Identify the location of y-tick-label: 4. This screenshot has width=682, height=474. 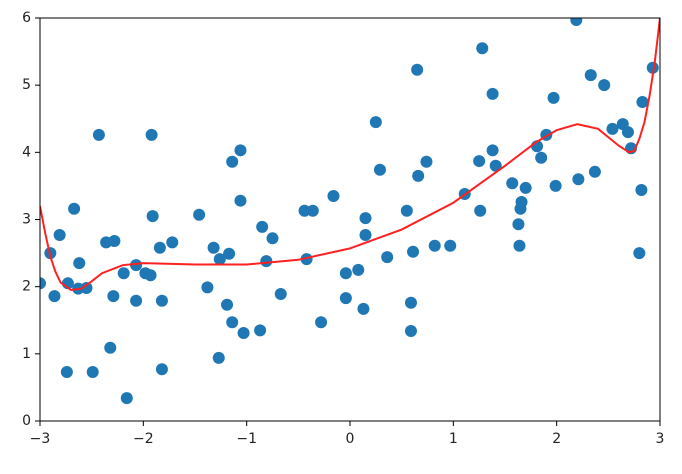
(26, 152).